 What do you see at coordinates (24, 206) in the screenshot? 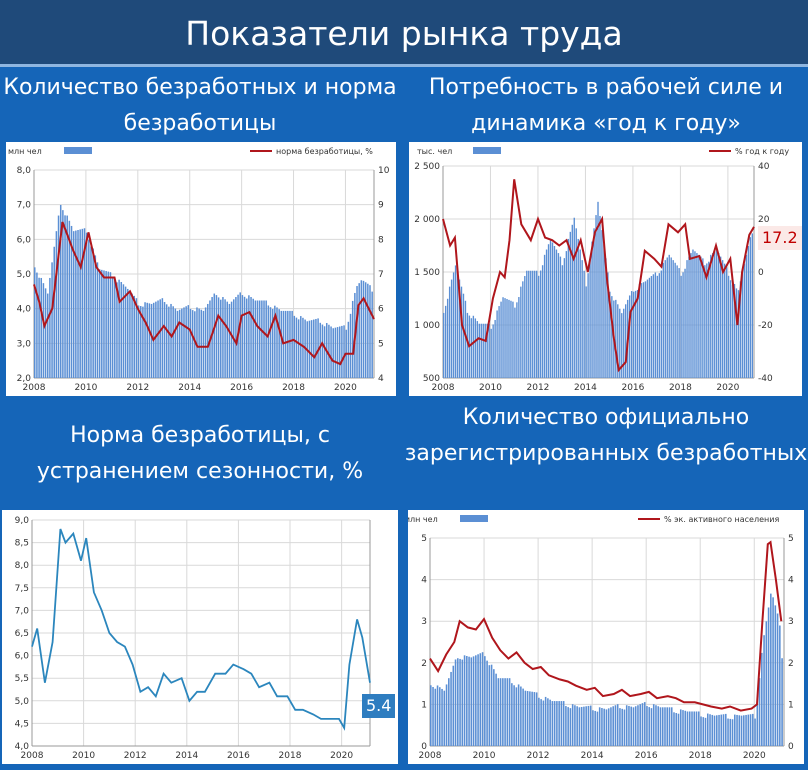
I see `y-tick-label: 7,0` at bounding box center [24, 206].